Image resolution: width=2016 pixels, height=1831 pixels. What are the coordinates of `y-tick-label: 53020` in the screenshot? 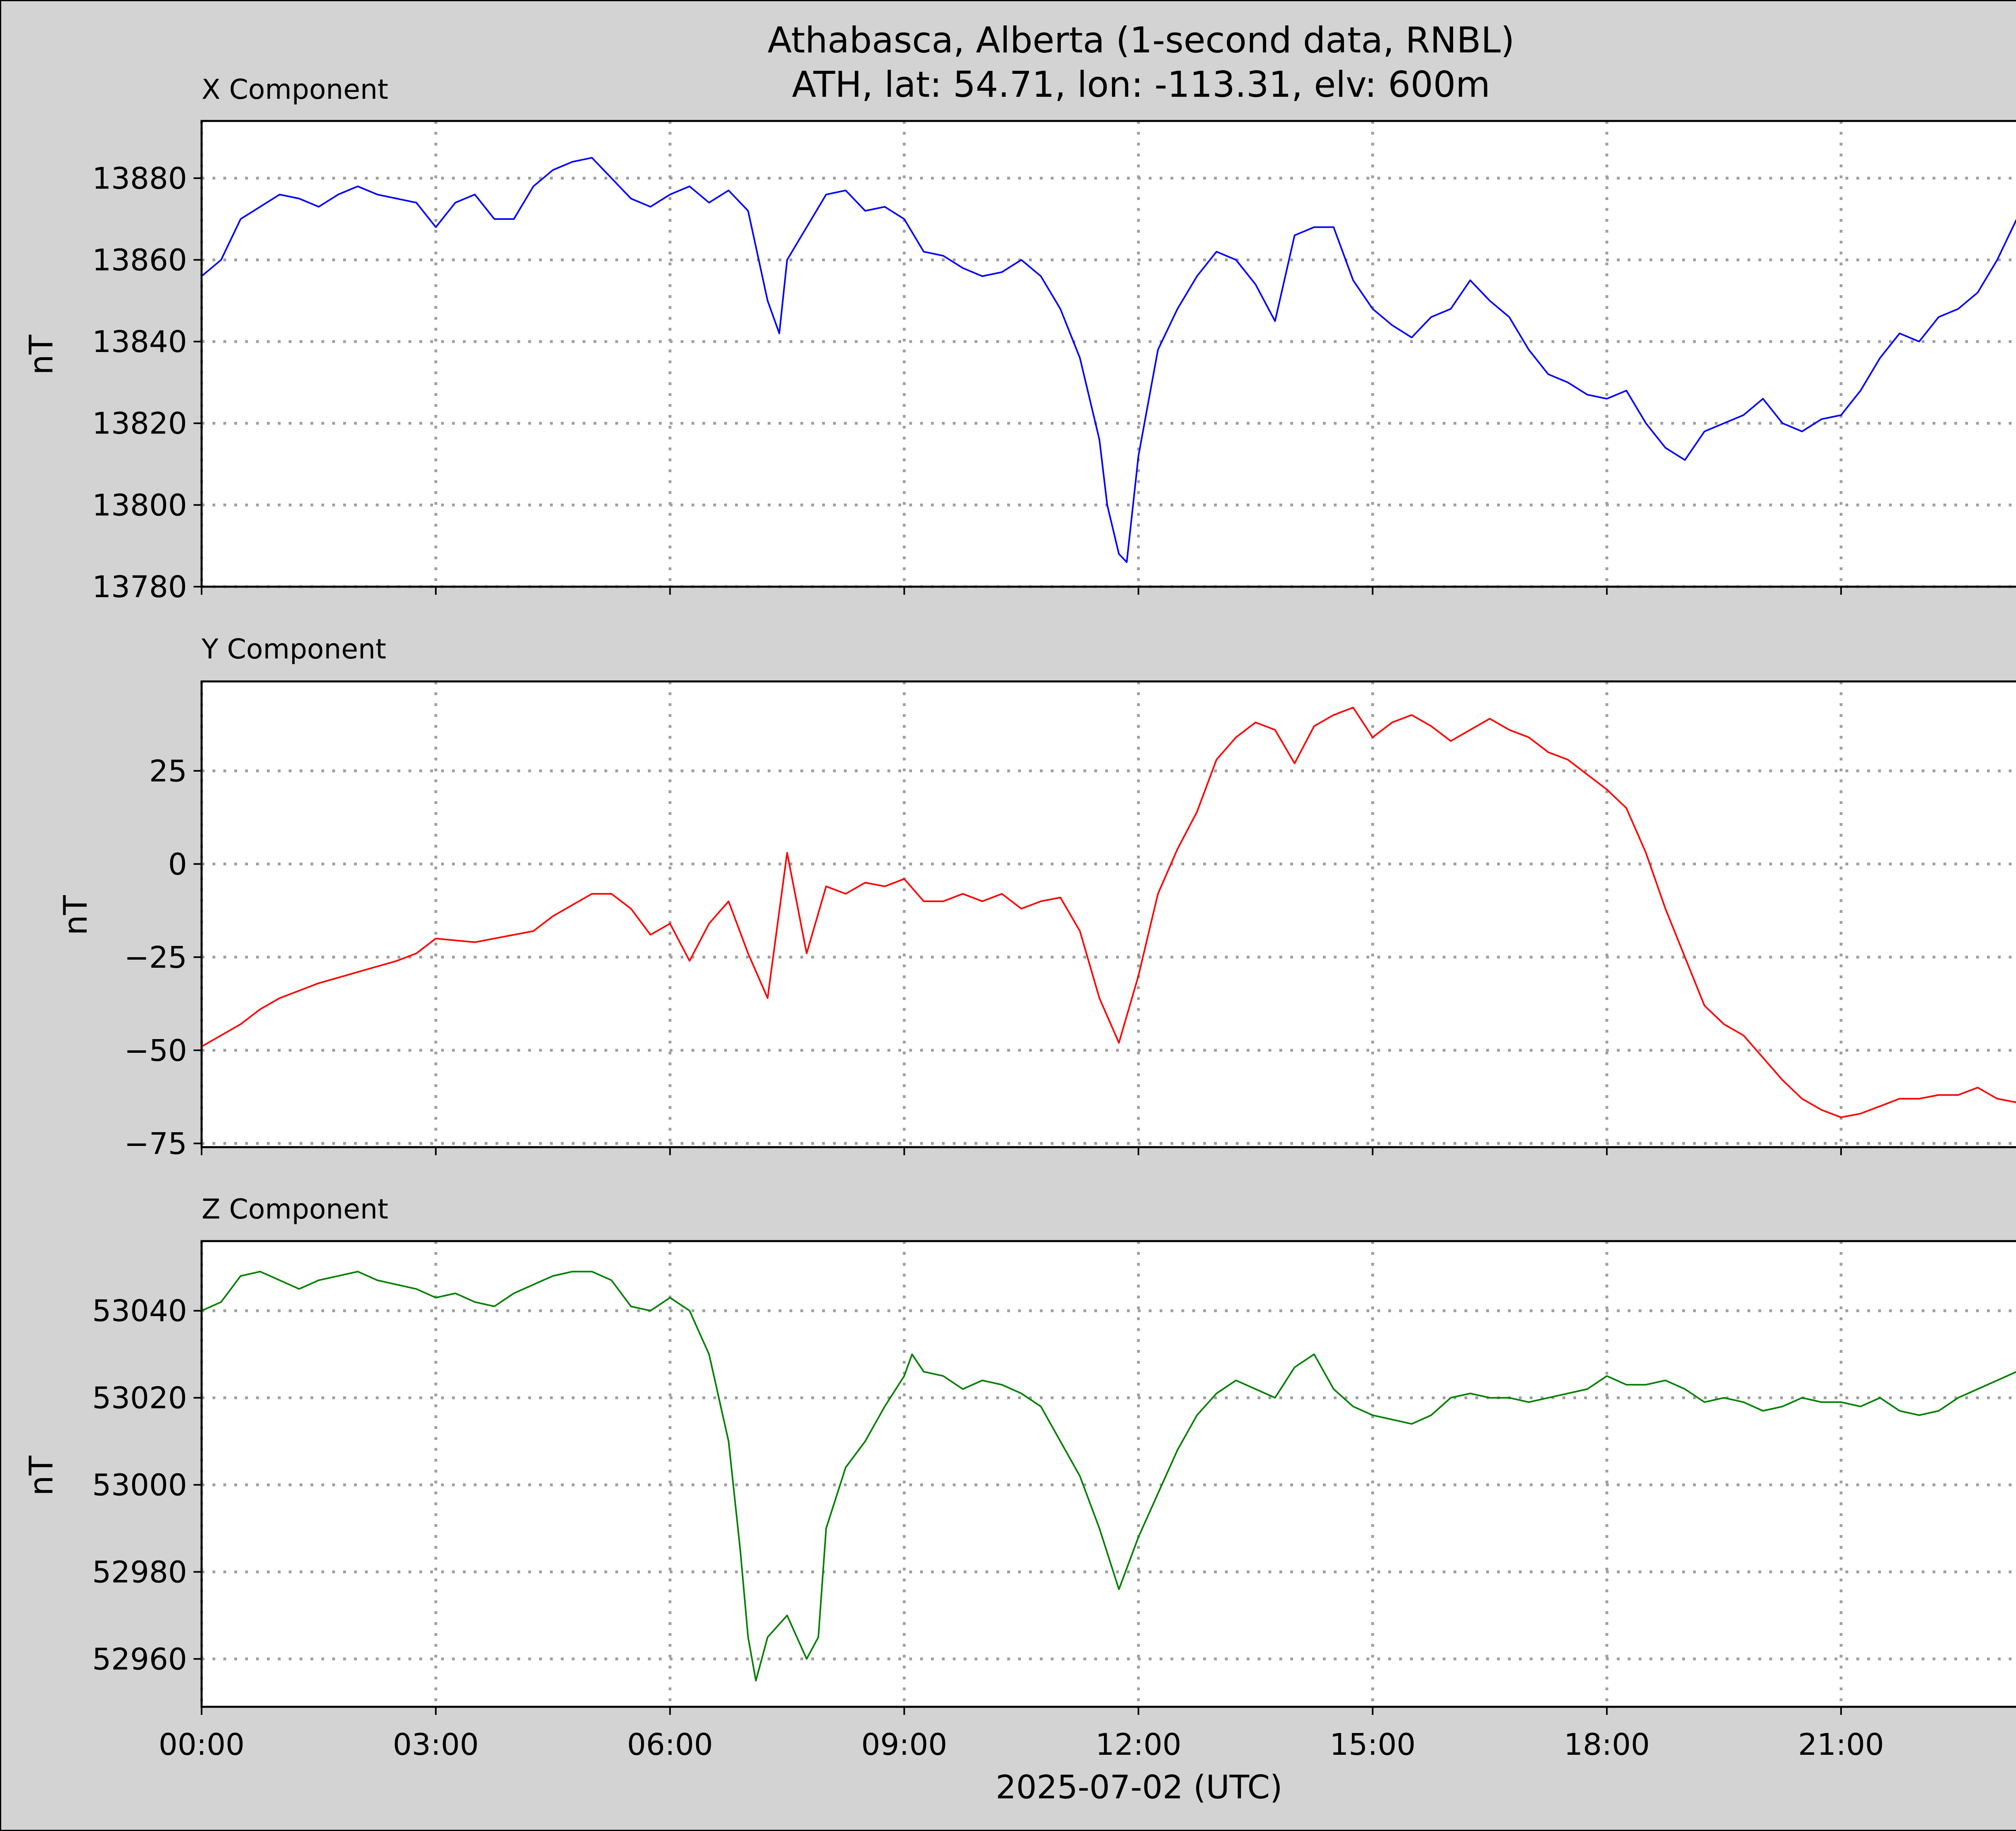 It's located at (139, 1398).